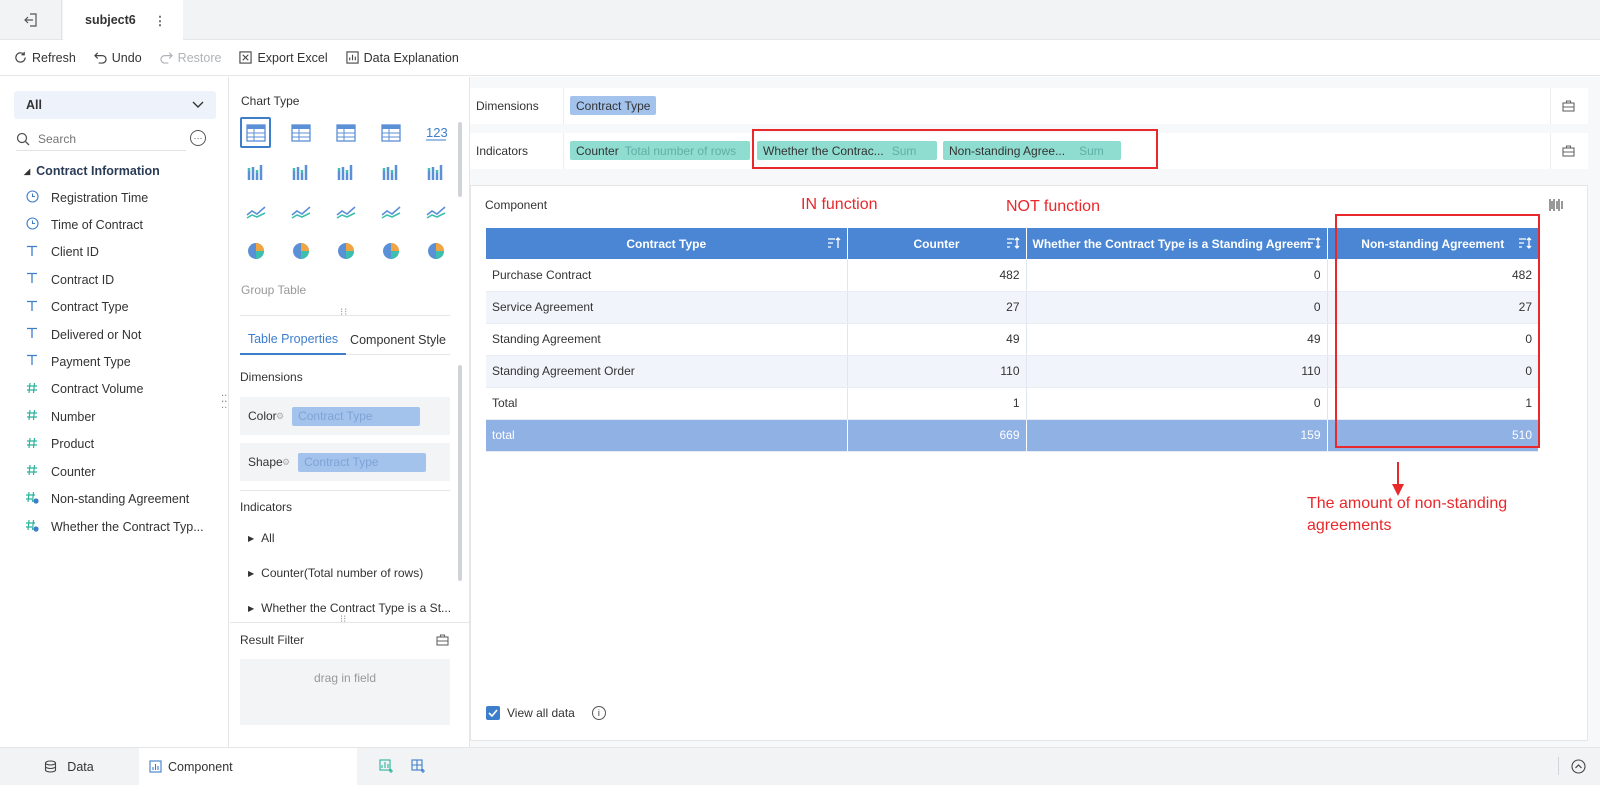 Image resolution: width=1600 pixels, height=785 pixels. What do you see at coordinates (937, 243) in the screenshot?
I see `column-header-counter: Counter` at bounding box center [937, 243].